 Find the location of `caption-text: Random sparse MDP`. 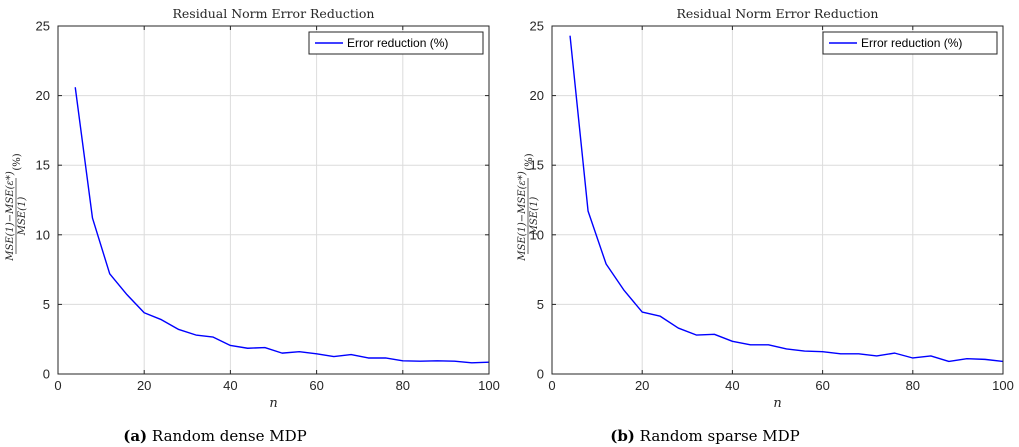

caption-text: Random sparse MDP is located at coordinates (717, 436).